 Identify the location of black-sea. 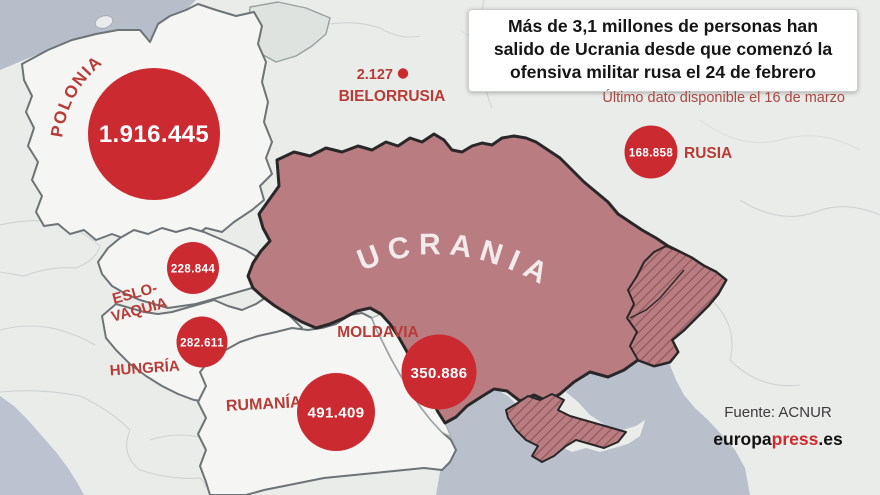
(593, 423).